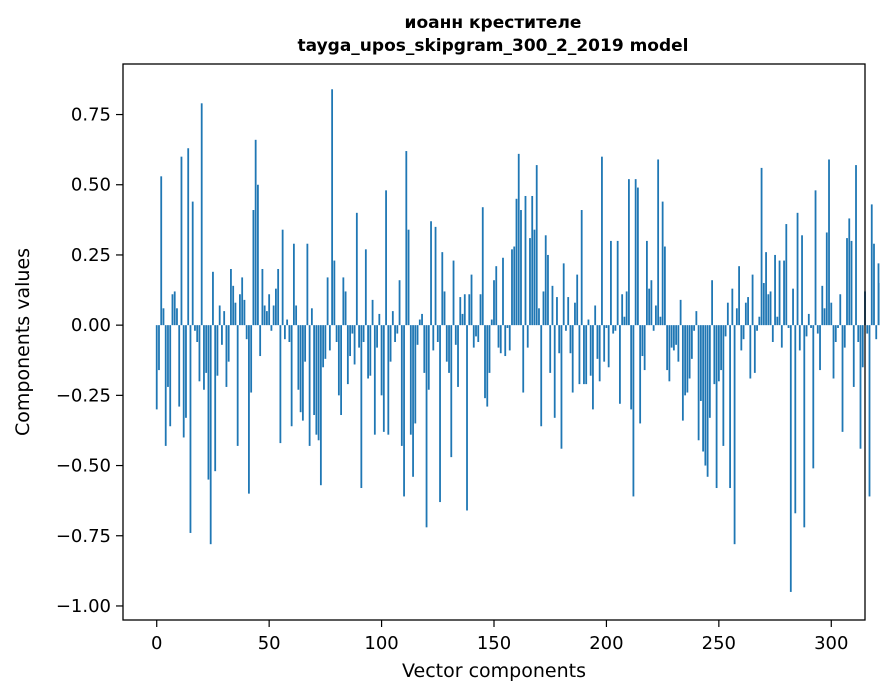 The width and height of the screenshot is (880, 696). I want to click on x-axis-label: Vector components, so click(494, 671).